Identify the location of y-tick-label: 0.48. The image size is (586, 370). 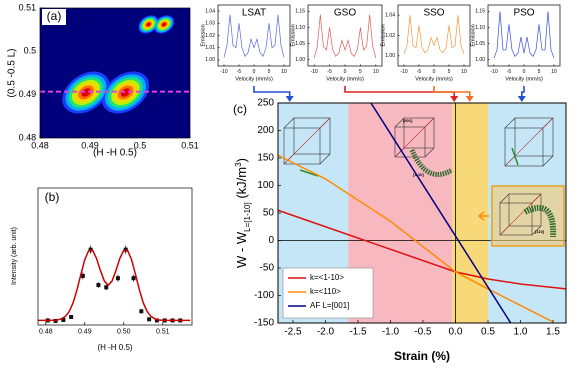
(28, 137).